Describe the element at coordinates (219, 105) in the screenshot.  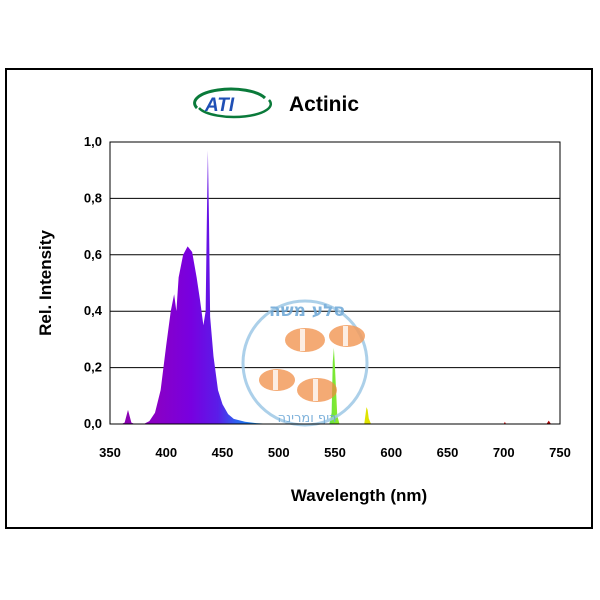
I see `logo-text: ATI` at that location.